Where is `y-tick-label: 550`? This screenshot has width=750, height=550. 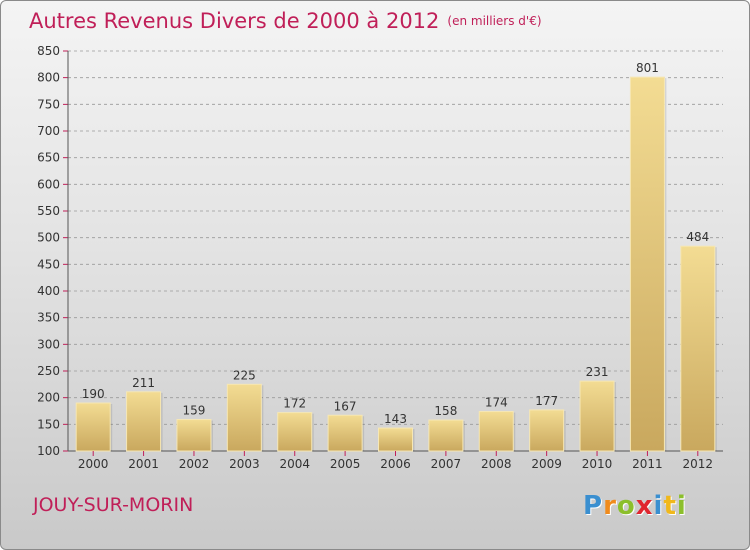
y-tick-label: 550 is located at coordinates (48, 211).